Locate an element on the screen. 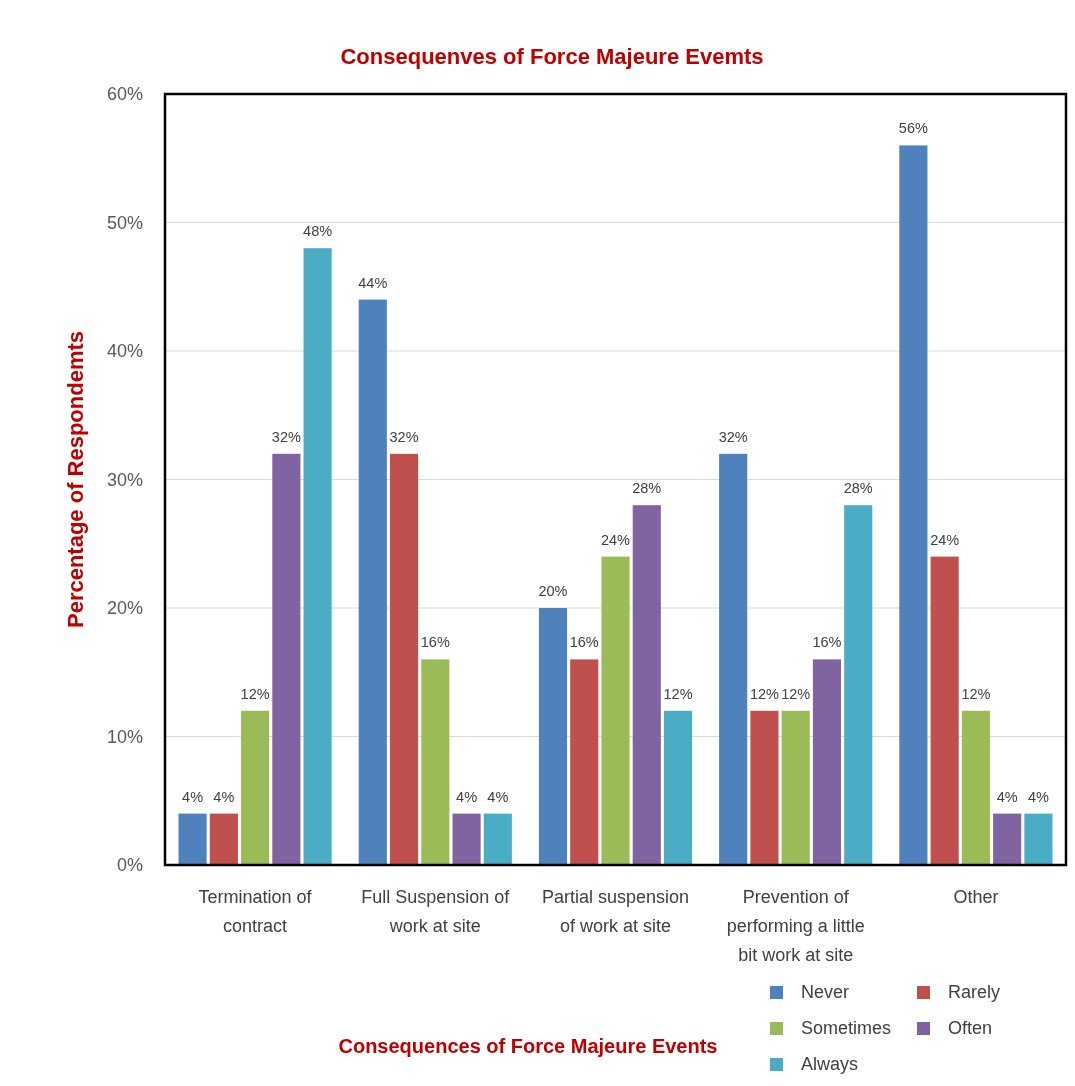 Image resolution: width=1075 pixels, height=1086 pixels. x-tick-label: Full Suspension of work at site is located at coordinates (436, 911).